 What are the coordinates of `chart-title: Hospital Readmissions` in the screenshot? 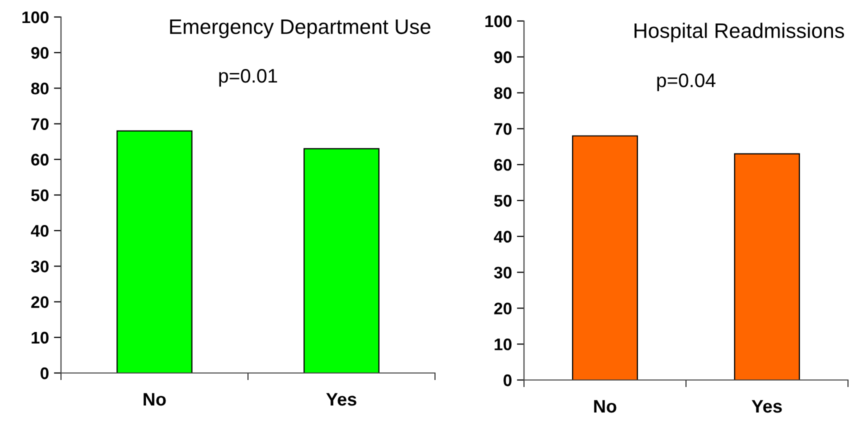 It's located at (739, 32).